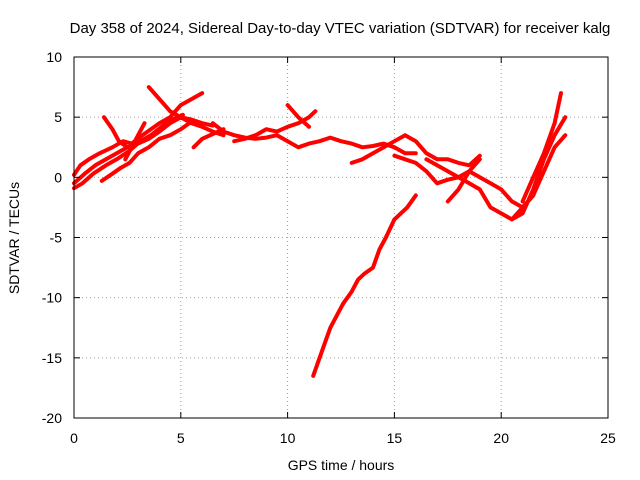 The width and height of the screenshot is (640, 480). Describe the element at coordinates (54, 57) in the screenshot. I see `y-tick-label: 10` at that location.